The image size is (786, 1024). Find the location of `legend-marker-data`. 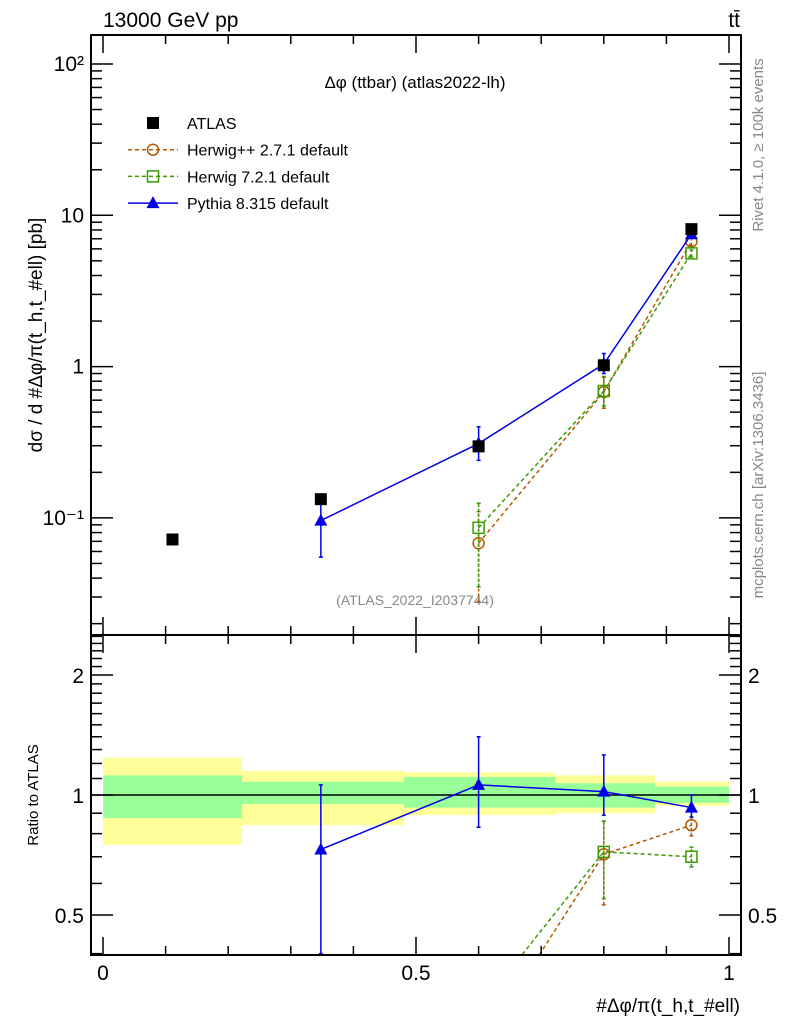

legend-marker-data is located at coordinates (153, 123).